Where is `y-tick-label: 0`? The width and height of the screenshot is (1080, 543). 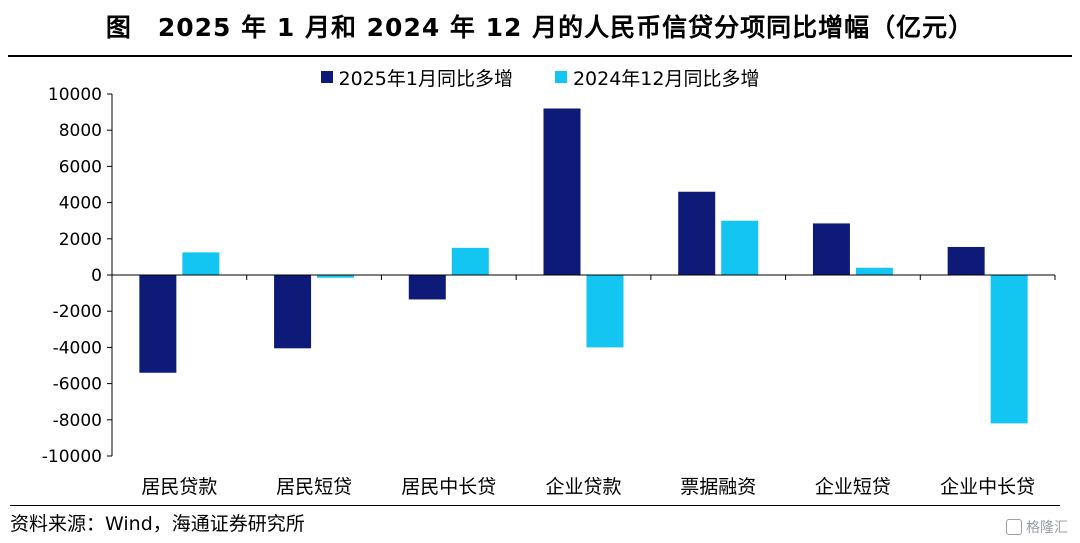 y-tick-label: 0 is located at coordinates (96, 276).